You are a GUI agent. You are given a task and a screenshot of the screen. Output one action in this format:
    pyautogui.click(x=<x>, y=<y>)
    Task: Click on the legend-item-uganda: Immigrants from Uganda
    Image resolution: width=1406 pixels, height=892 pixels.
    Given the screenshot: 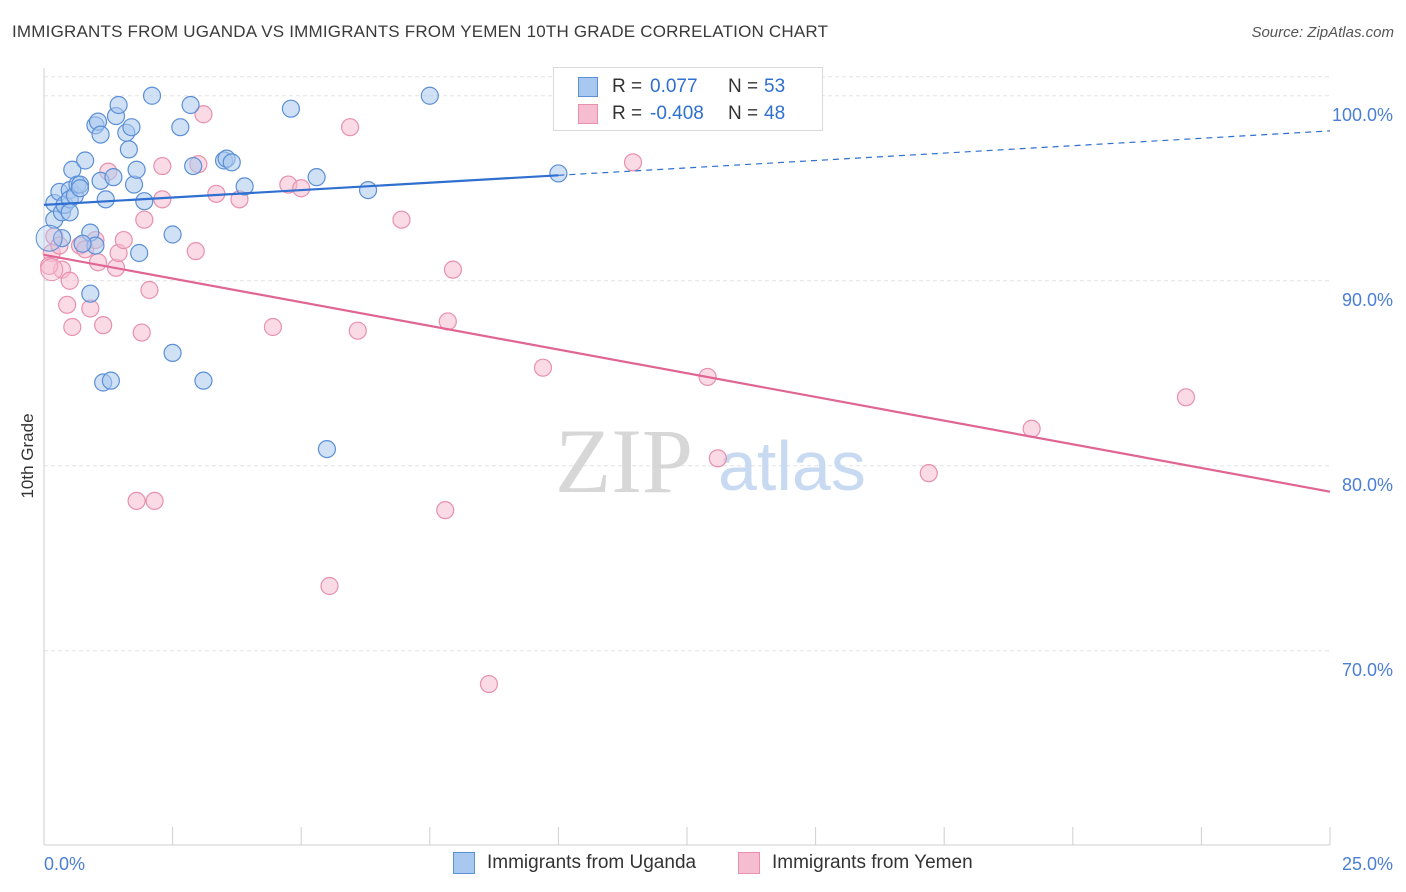 What is the action you would take?
    pyautogui.click(x=574, y=863)
    